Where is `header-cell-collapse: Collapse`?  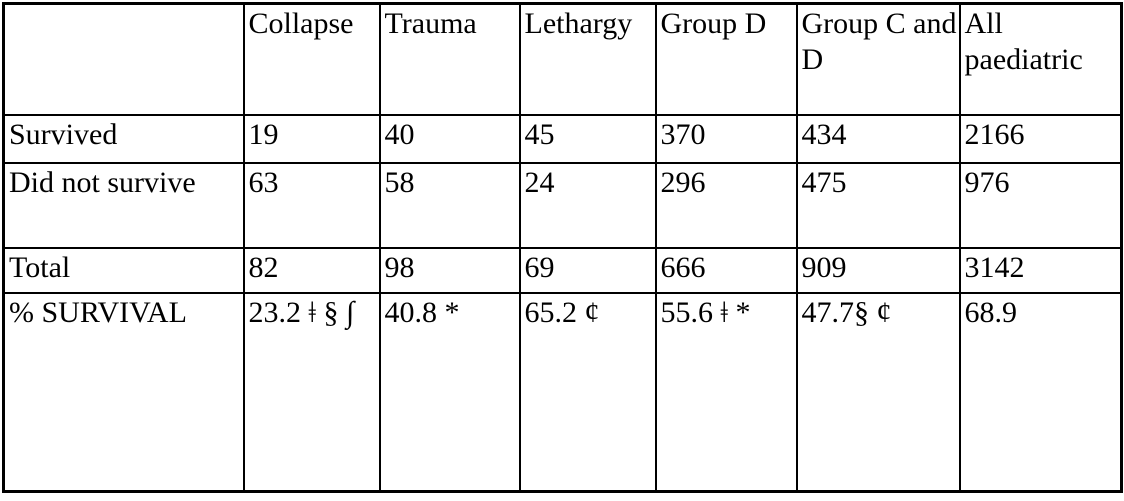 header-cell-collapse: Collapse is located at coordinates (311, 59).